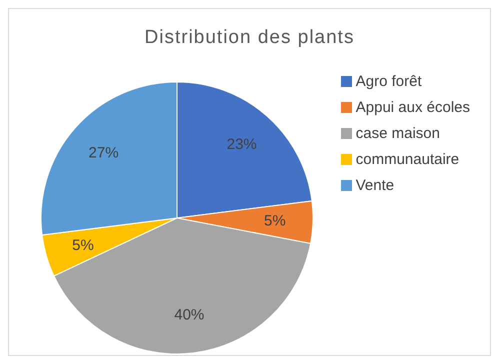 This screenshot has height=362, width=497. What do you see at coordinates (189, 315) in the screenshot?
I see `data-label: 40%` at bounding box center [189, 315].